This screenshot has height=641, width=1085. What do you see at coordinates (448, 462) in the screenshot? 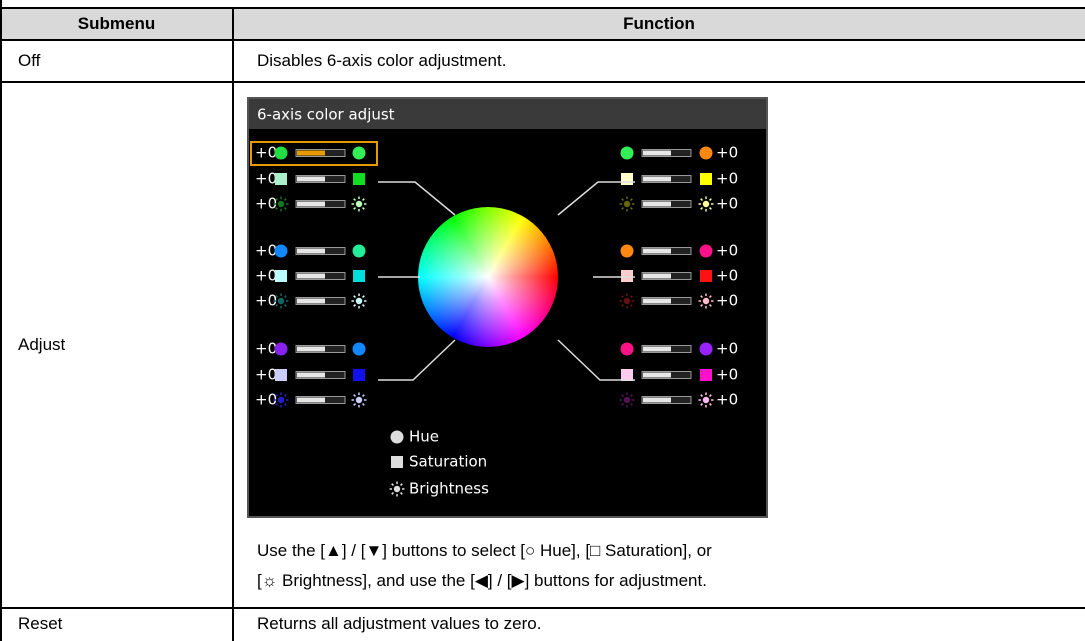
I see `legend-label: Saturation` at bounding box center [448, 462].